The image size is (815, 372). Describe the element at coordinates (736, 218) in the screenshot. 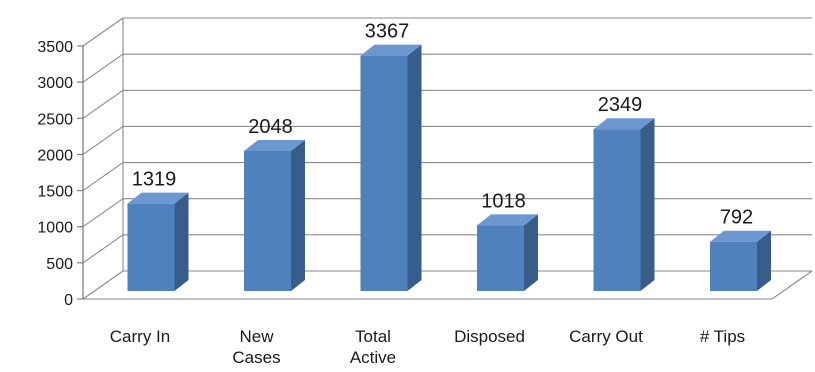

I see `data-label: 792` at that location.